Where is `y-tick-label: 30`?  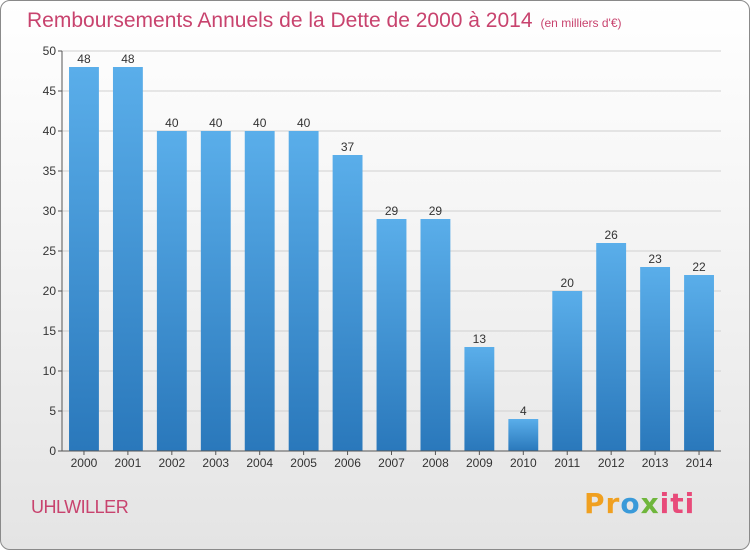 y-tick-label: 30 is located at coordinates (50, 211).